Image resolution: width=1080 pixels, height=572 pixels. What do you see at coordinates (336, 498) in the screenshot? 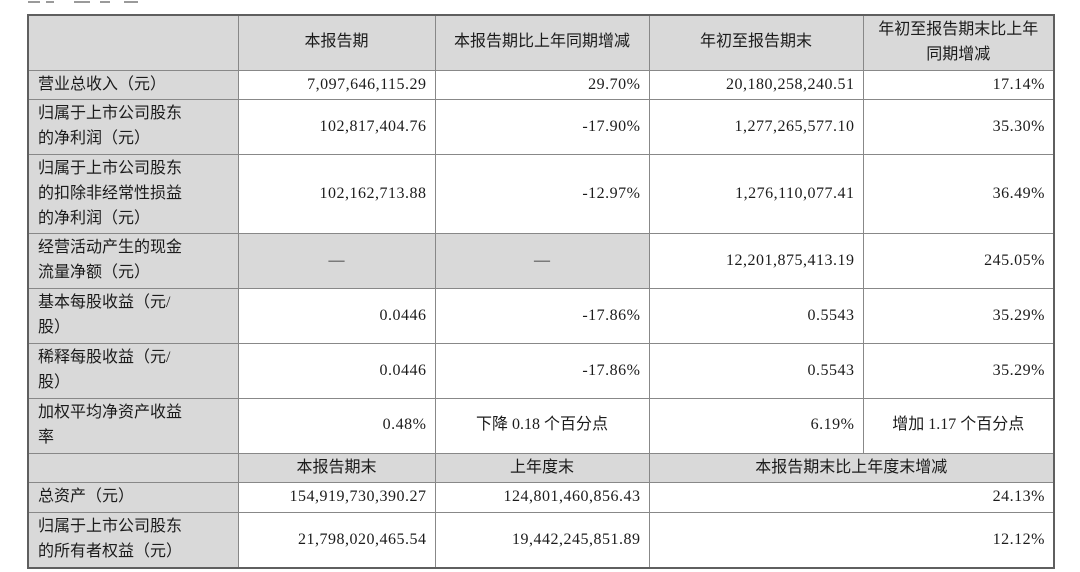
I see `cell-end-of-period: 154,919,730,390.27` at bounding box center [336, 498].